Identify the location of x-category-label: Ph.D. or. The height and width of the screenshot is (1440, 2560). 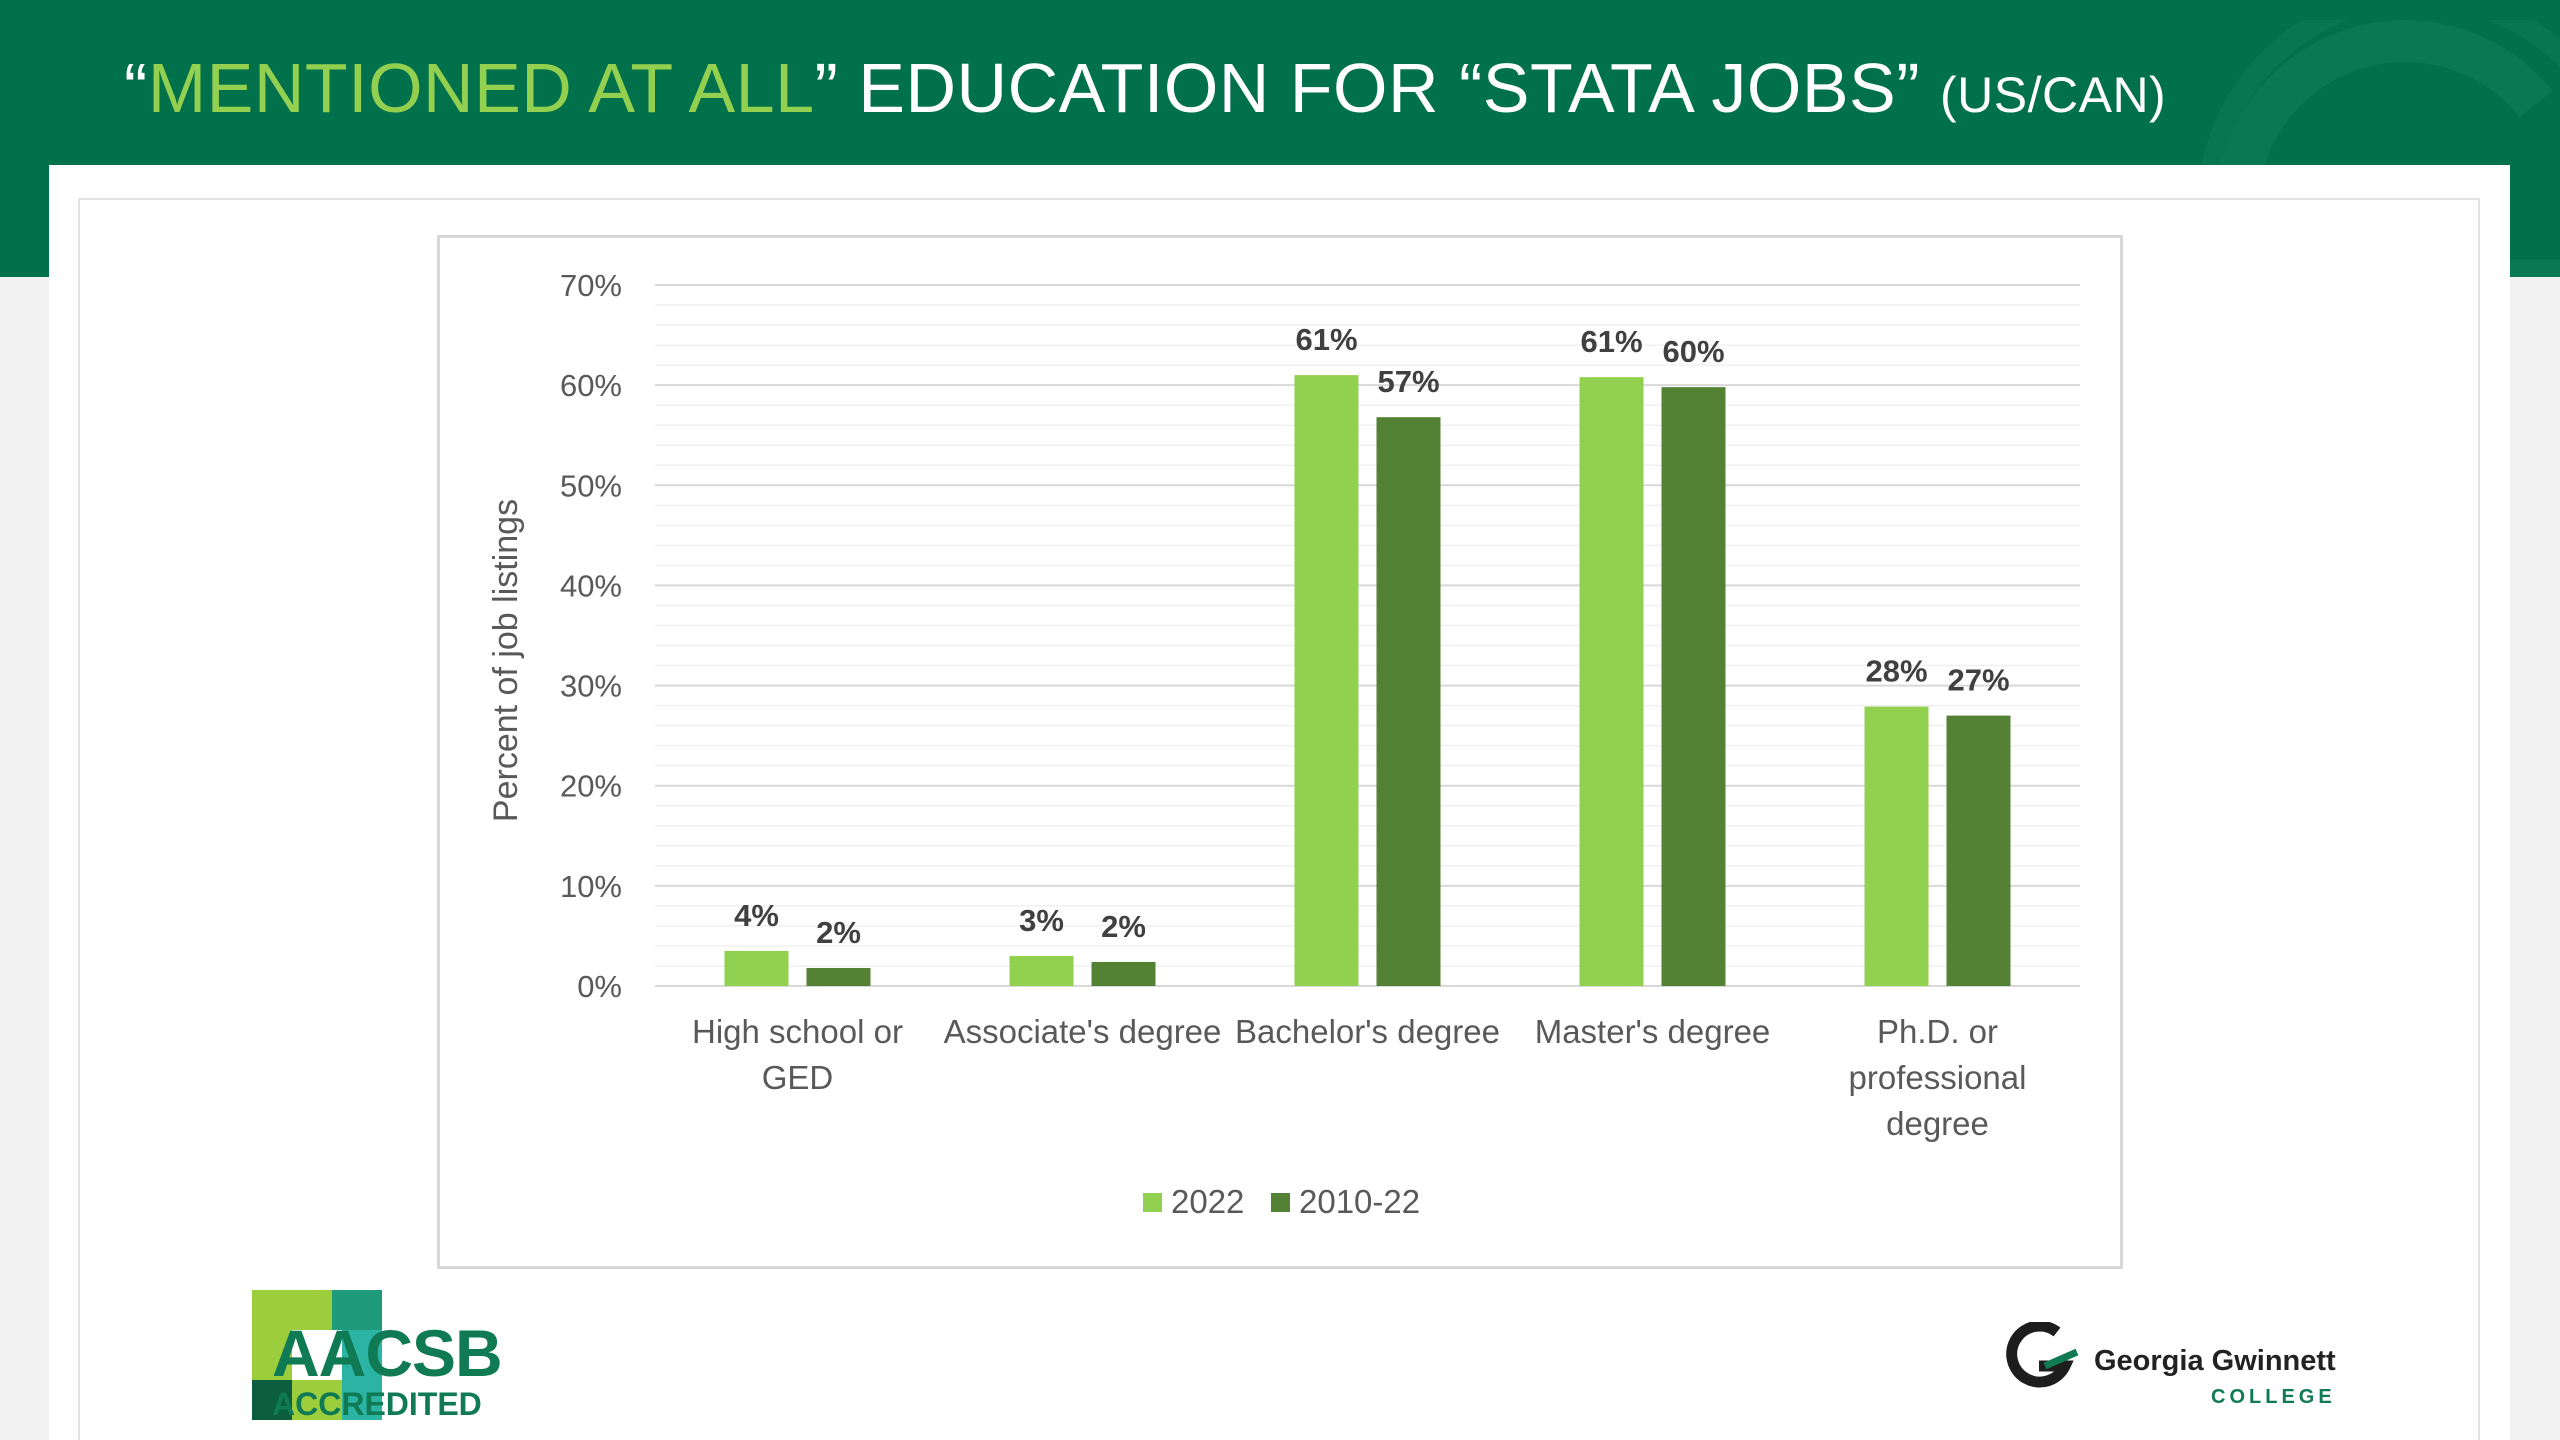
(1937, 1031).